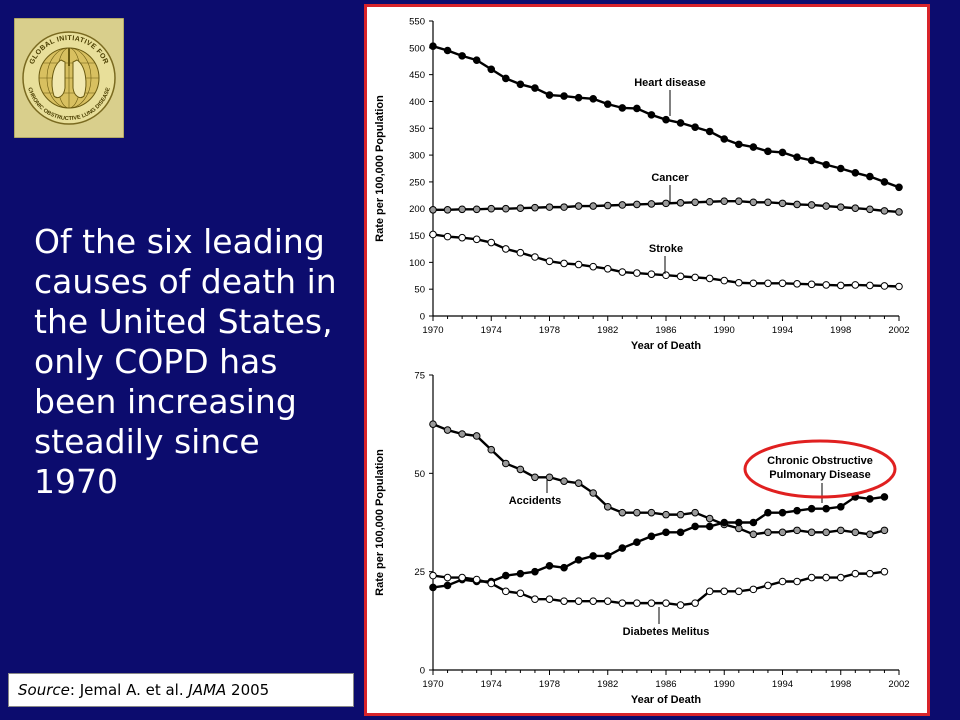 Image resolution: width=960 pixels, height=720 pixels. I want to click on x-axis-title: Year of Death, so click(666, 700).